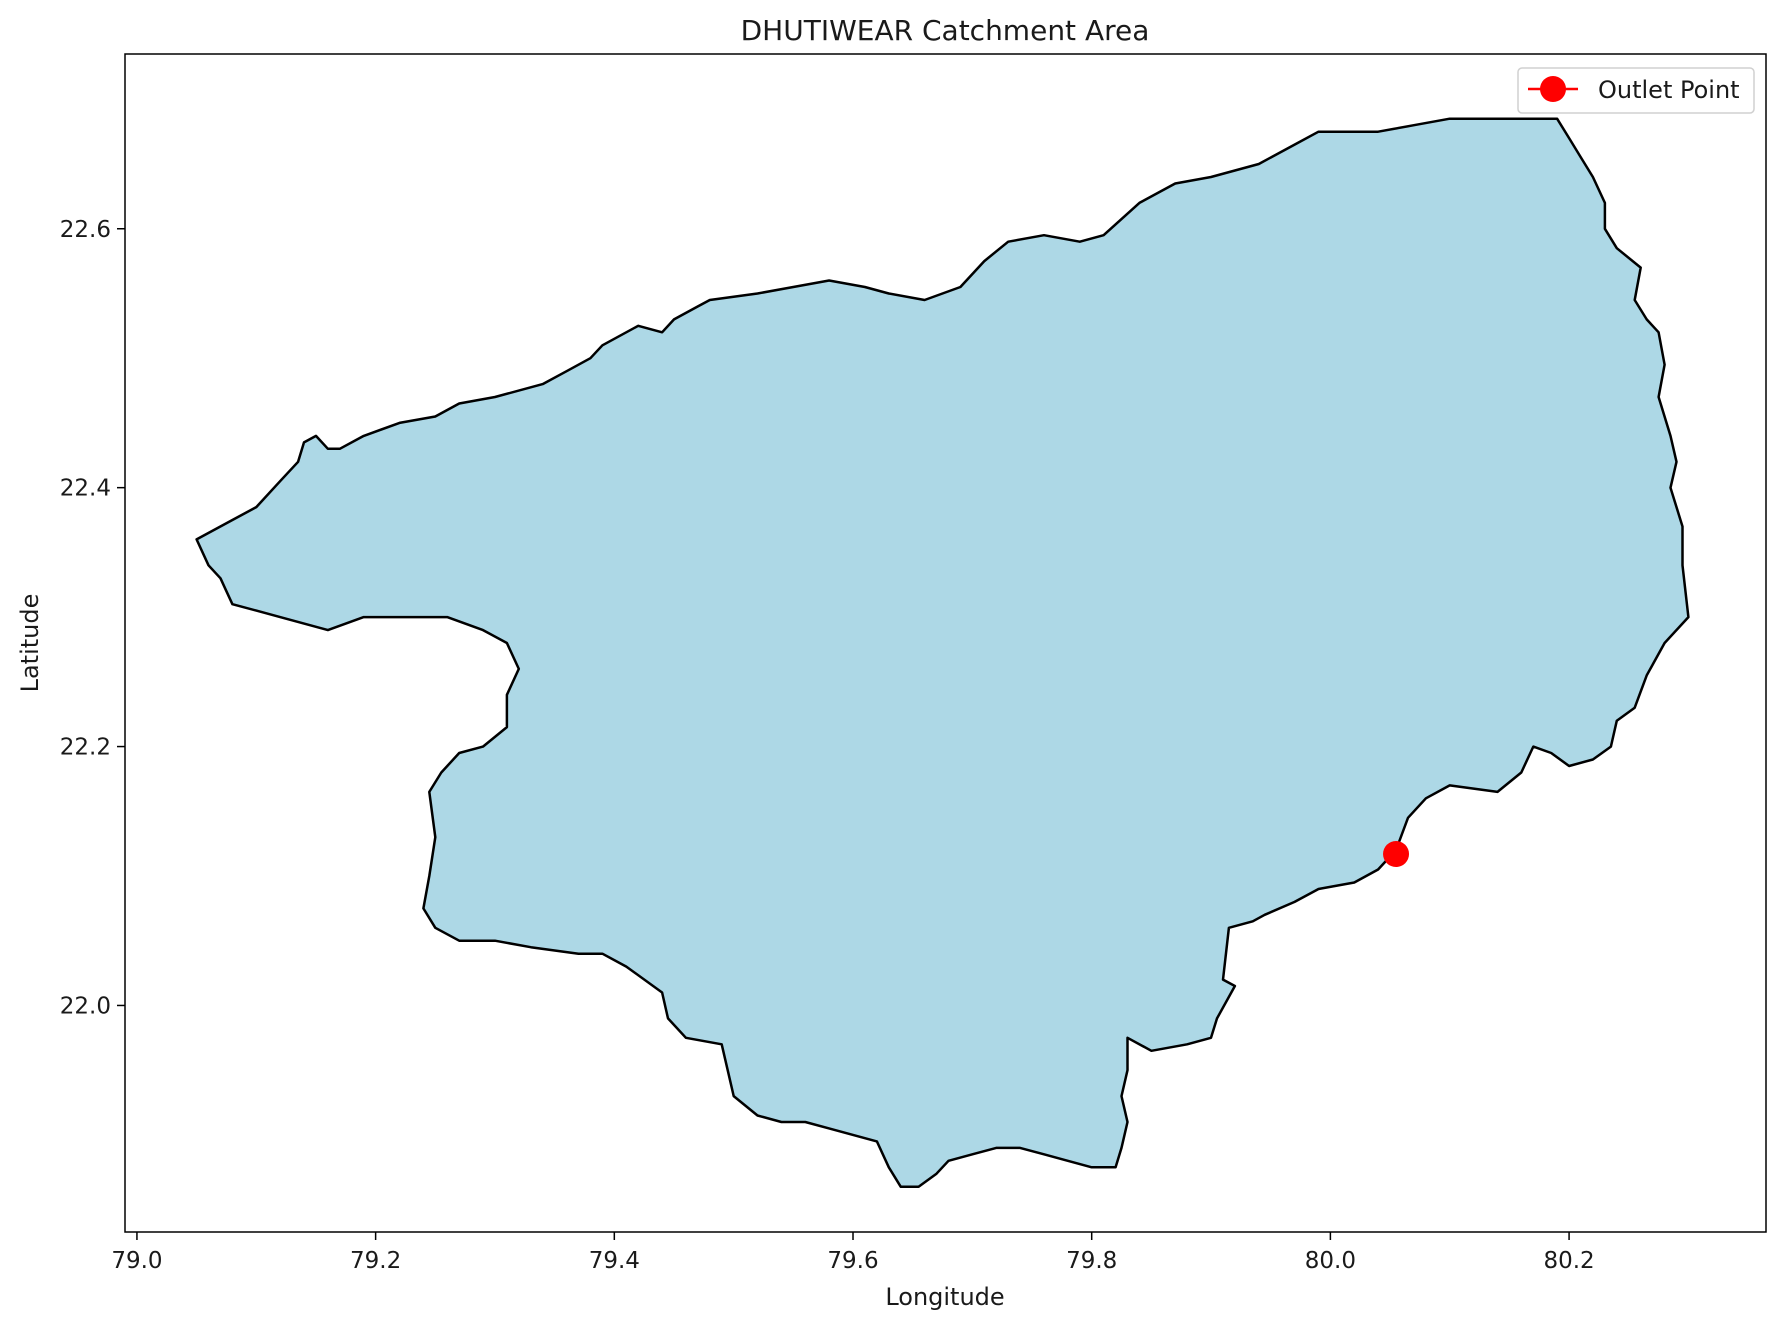 The height and width of the screenshot is (1324, 1781). I want to click on y-axis-label: Latitude, so click(30, 643).